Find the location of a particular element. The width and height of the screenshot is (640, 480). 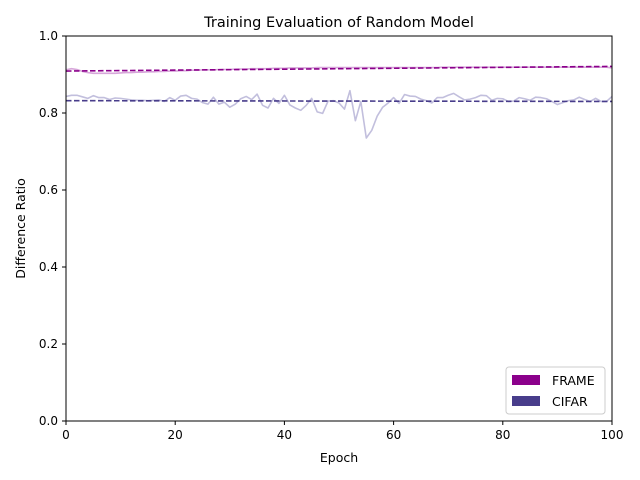

y-tick-label: 0.6 is located at coordinates (48, 190).